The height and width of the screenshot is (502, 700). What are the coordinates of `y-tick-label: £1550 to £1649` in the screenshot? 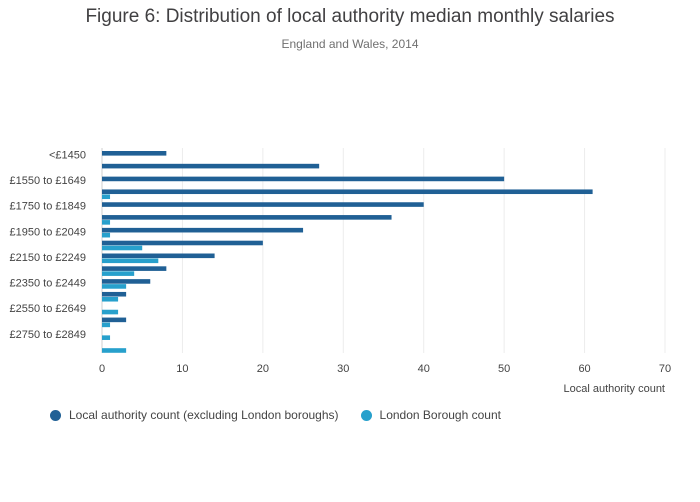 It's located at (48, 181).